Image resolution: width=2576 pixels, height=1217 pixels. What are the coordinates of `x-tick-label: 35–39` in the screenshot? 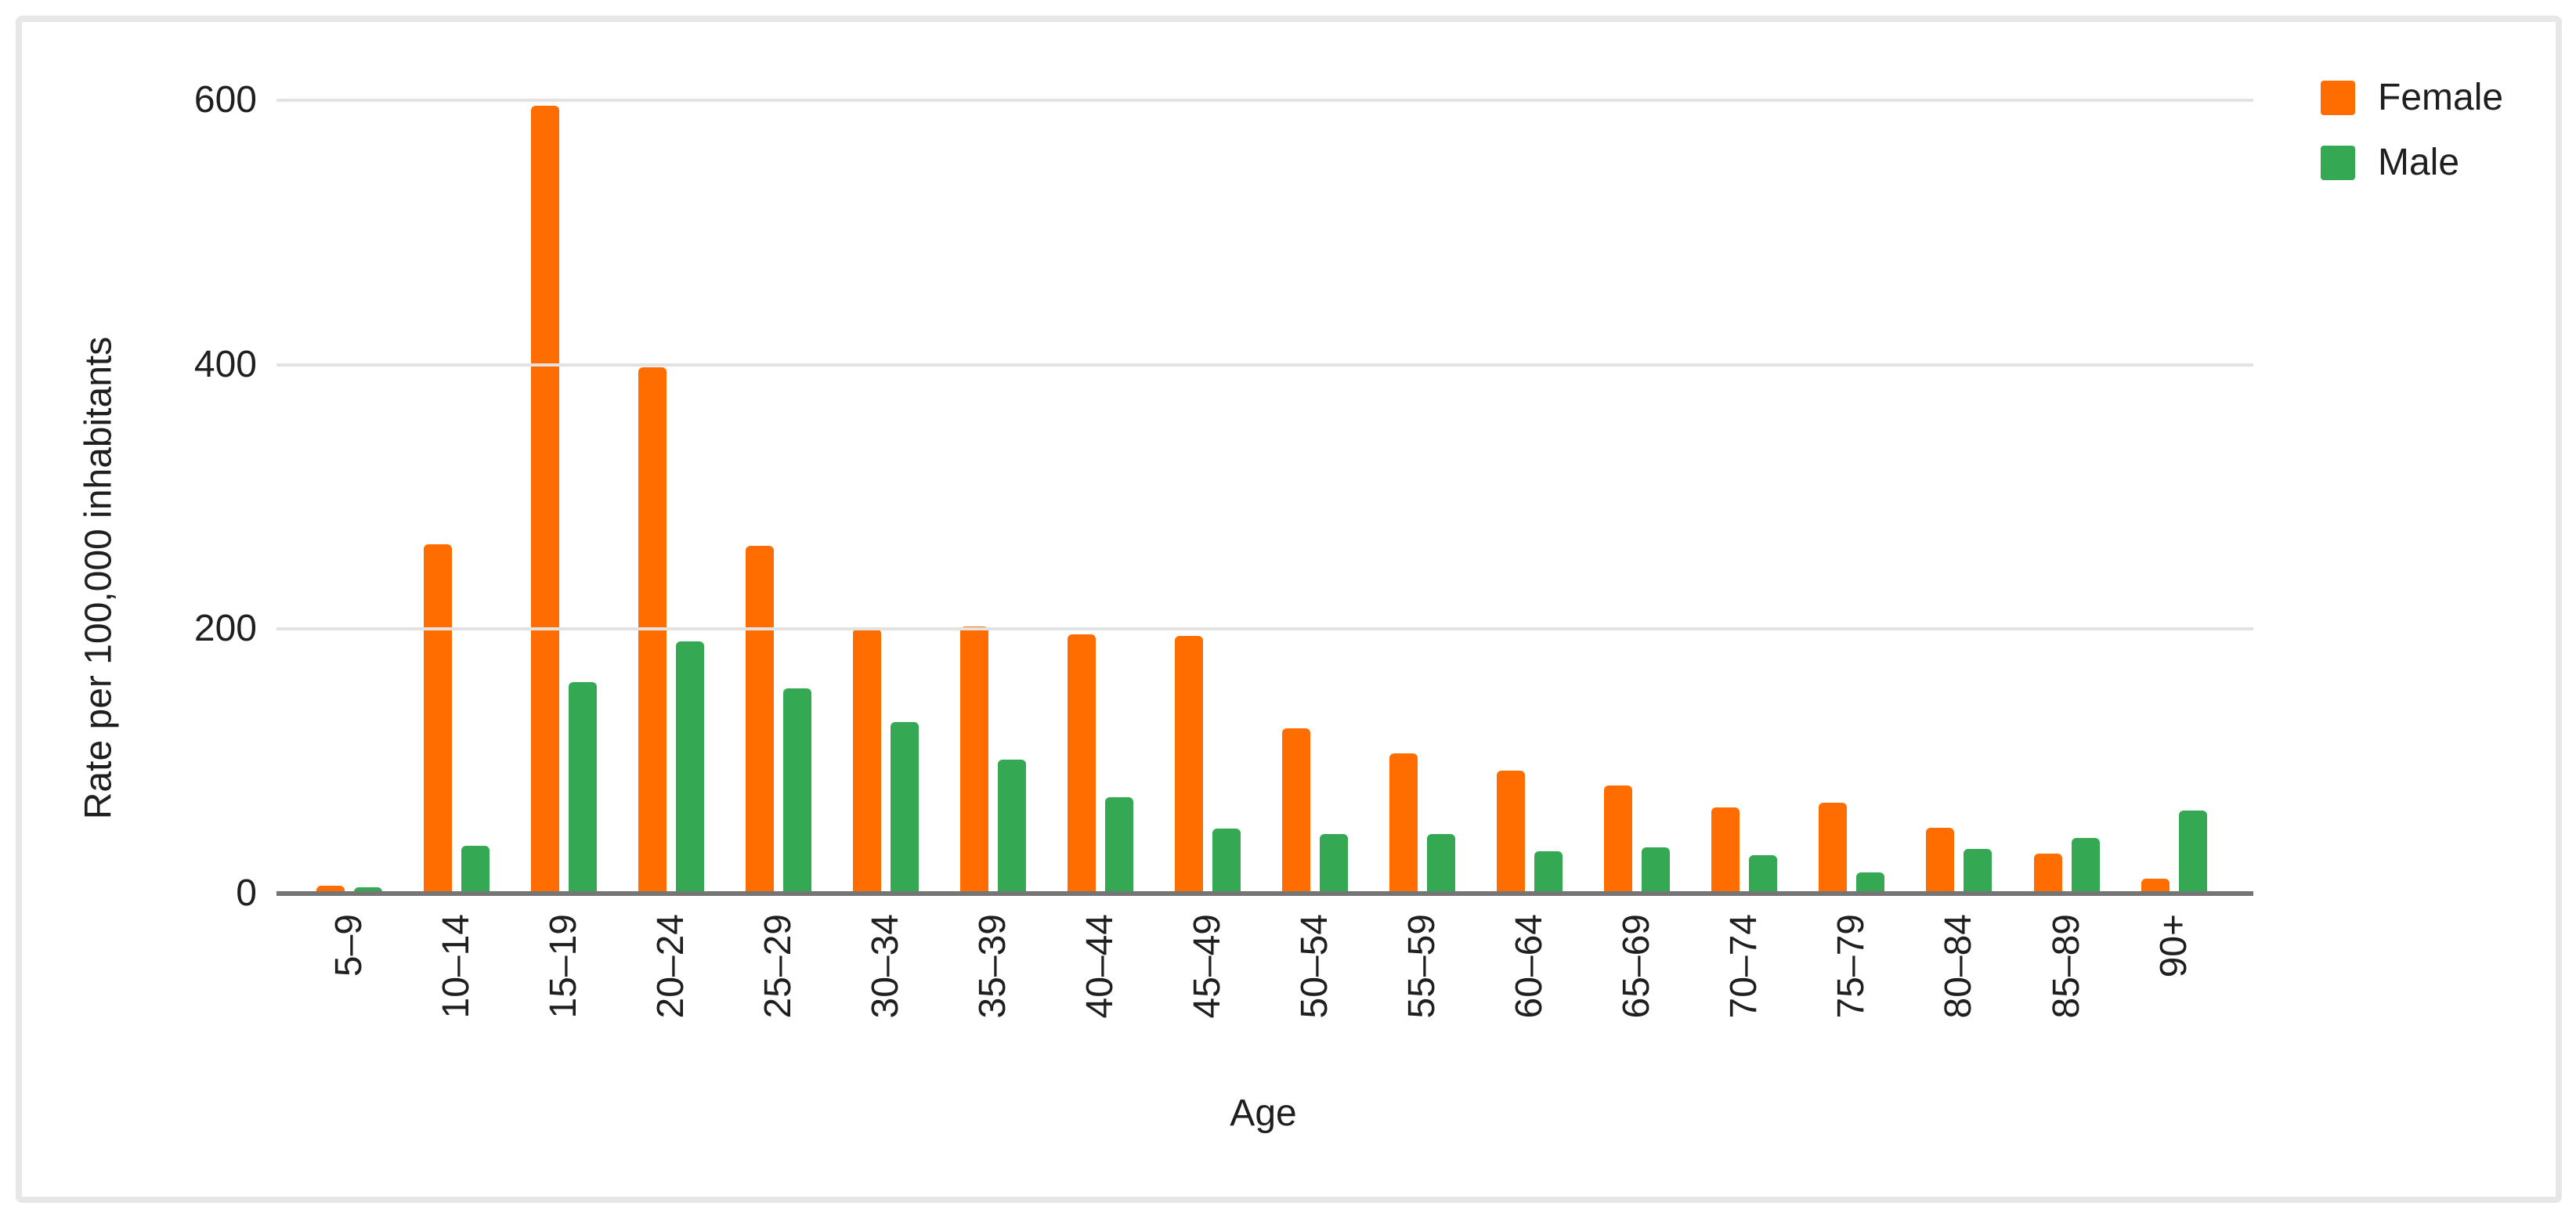 It's located at (992, 967).